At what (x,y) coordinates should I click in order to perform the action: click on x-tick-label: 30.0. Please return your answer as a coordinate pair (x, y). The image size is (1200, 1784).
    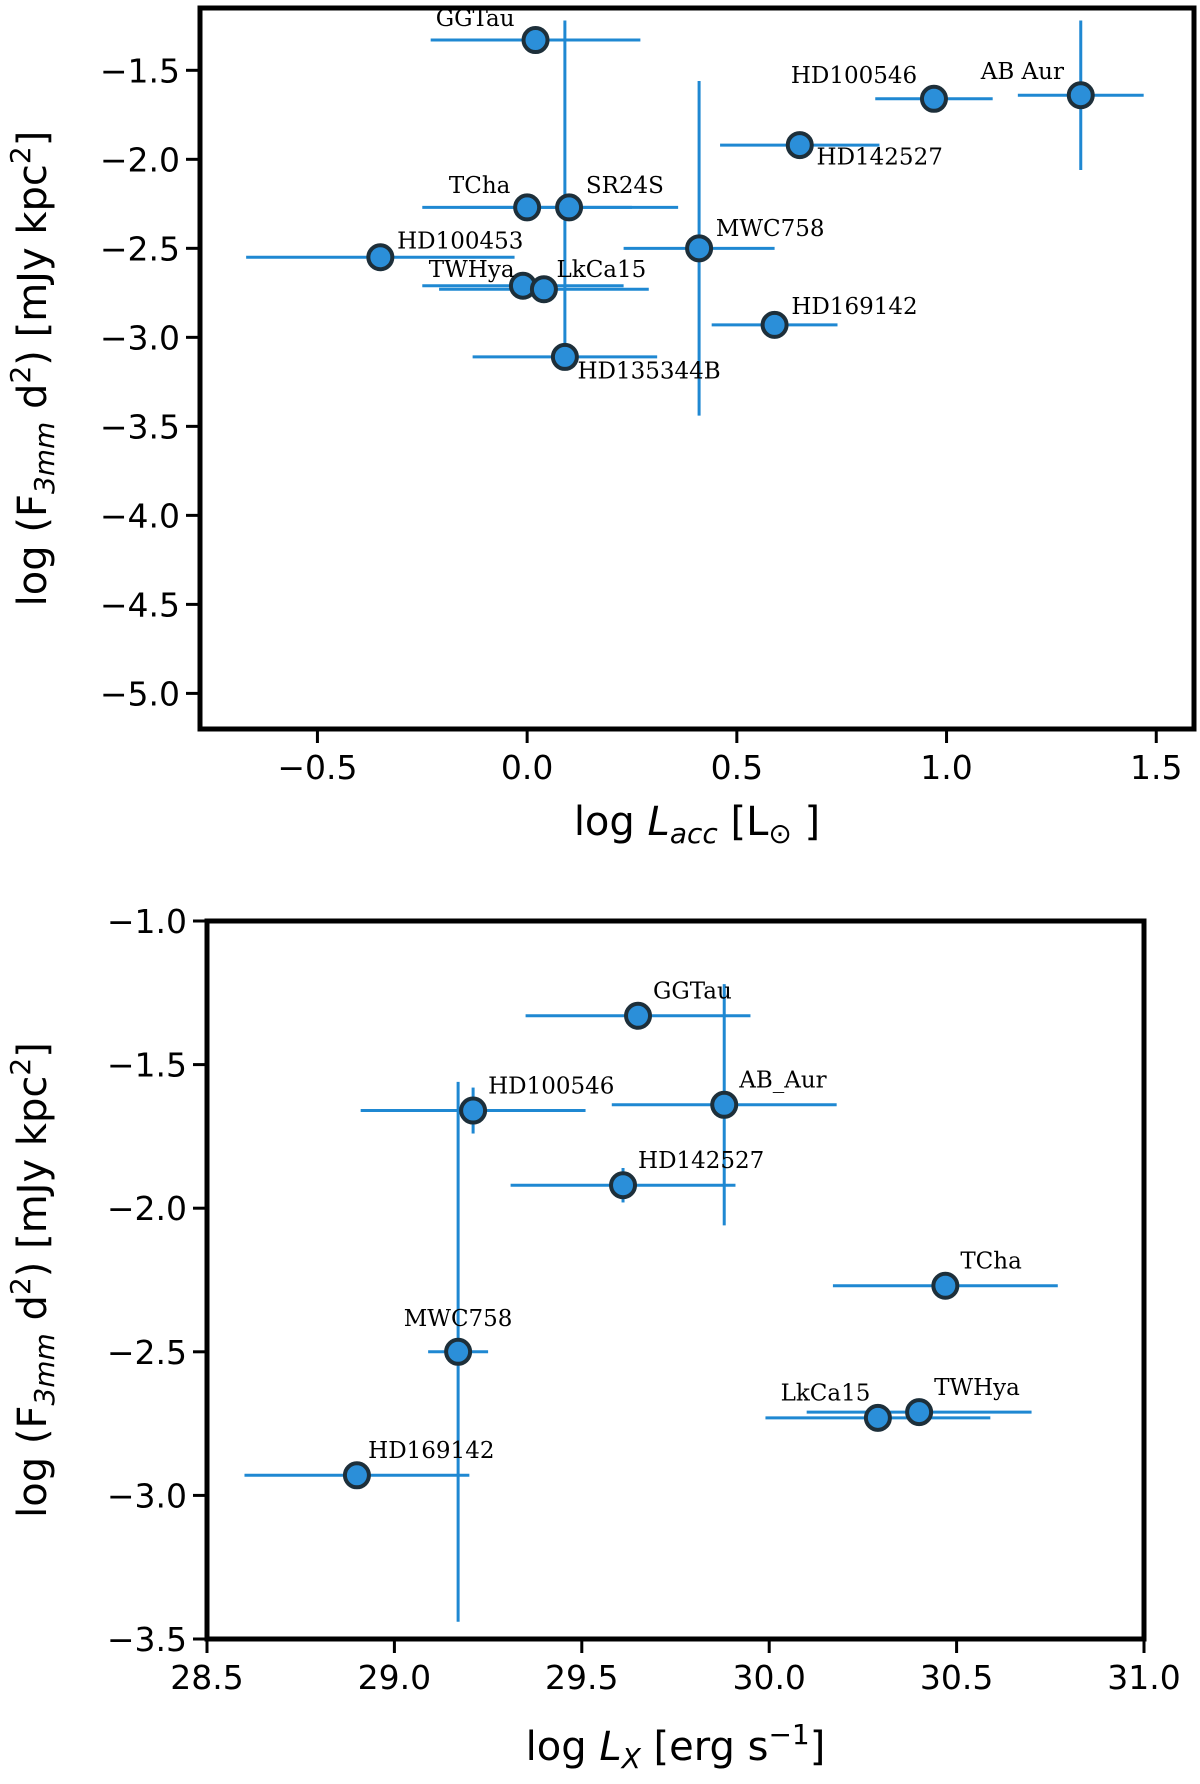
    Looking at the image, I should click on (768, 1677).